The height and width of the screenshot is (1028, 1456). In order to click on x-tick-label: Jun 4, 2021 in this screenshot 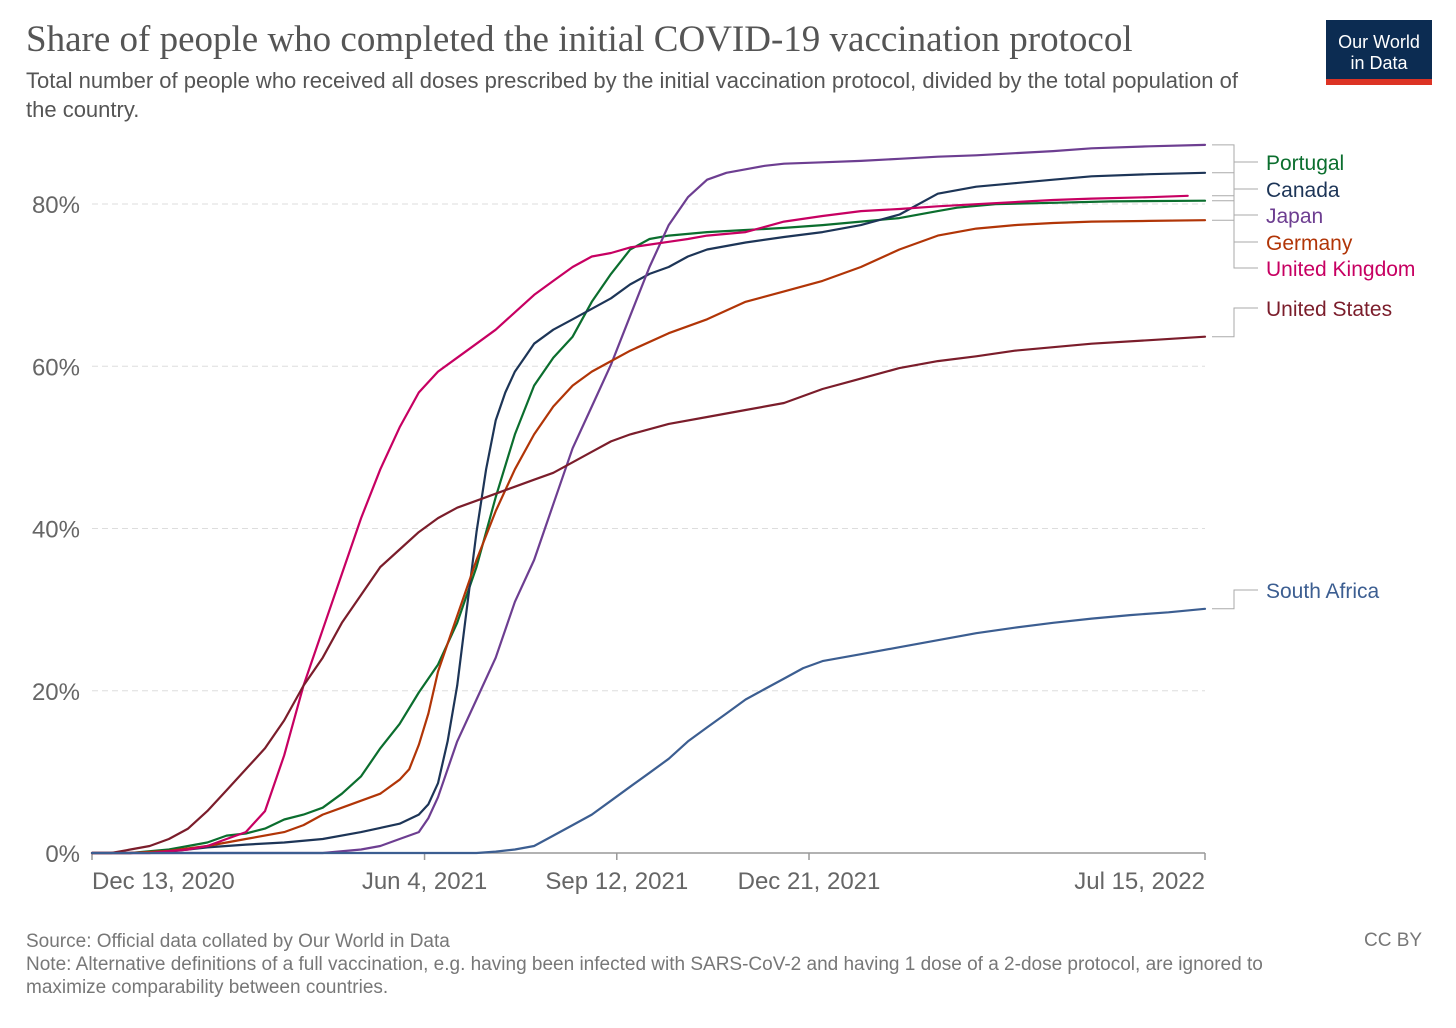, I will do `click(424, 881)`.